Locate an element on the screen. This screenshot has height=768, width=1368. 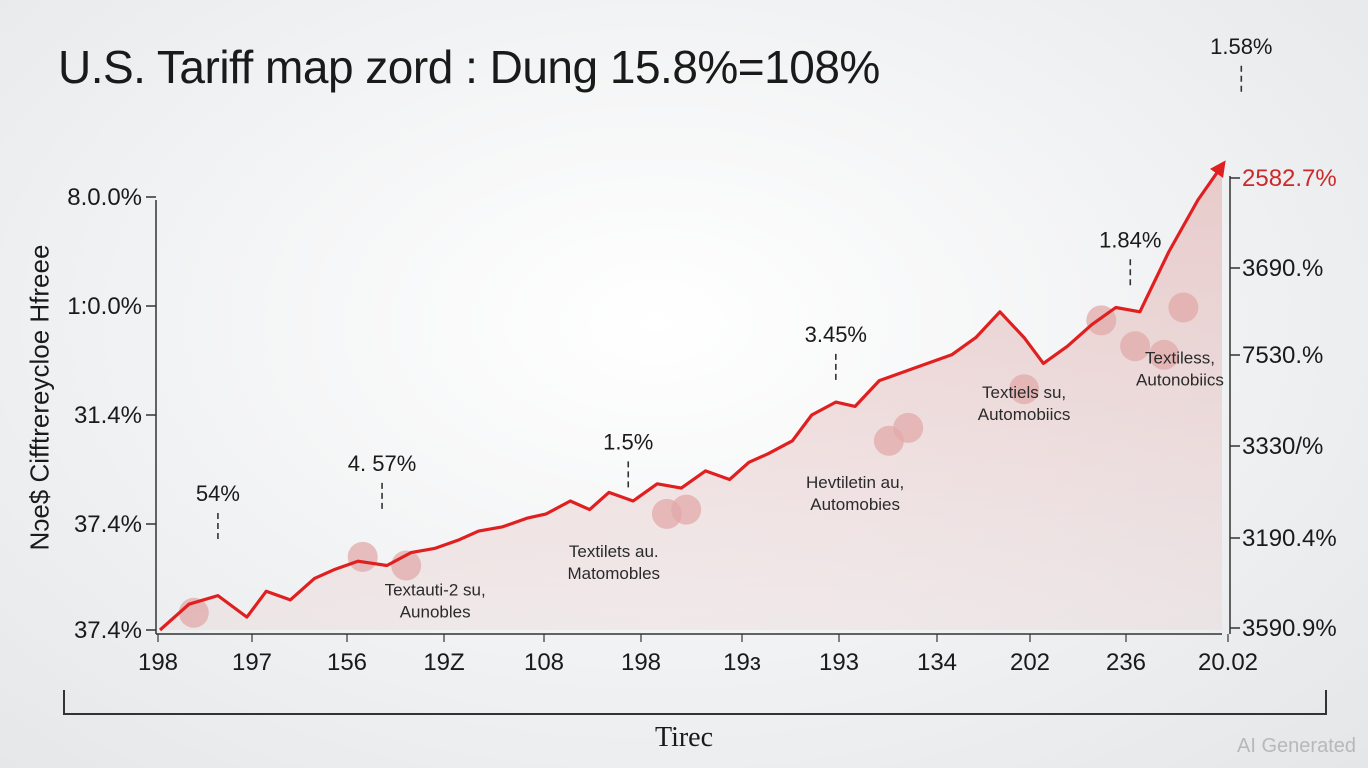
category-label-0-line1: Textauti-2 su, is located at coordinates (435, 590).